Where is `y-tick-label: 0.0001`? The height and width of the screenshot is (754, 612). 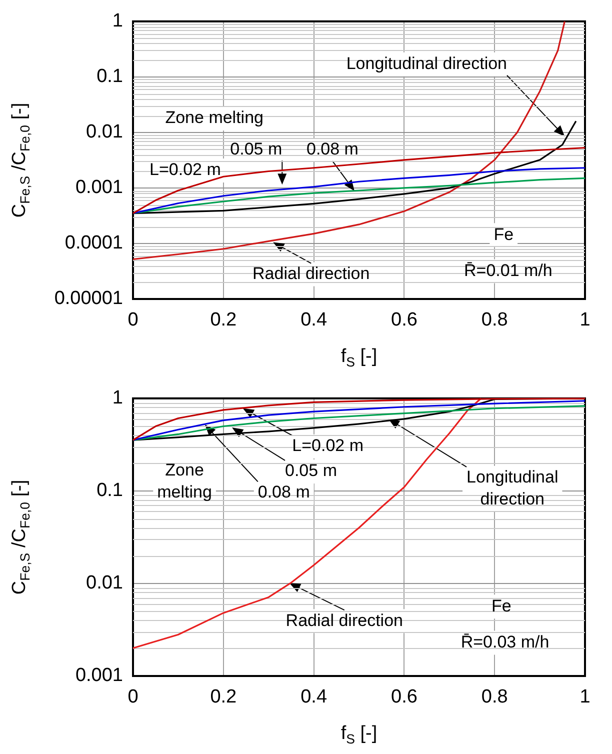 y-tick-label: 0.0001 is located at coordinates (93, 243).